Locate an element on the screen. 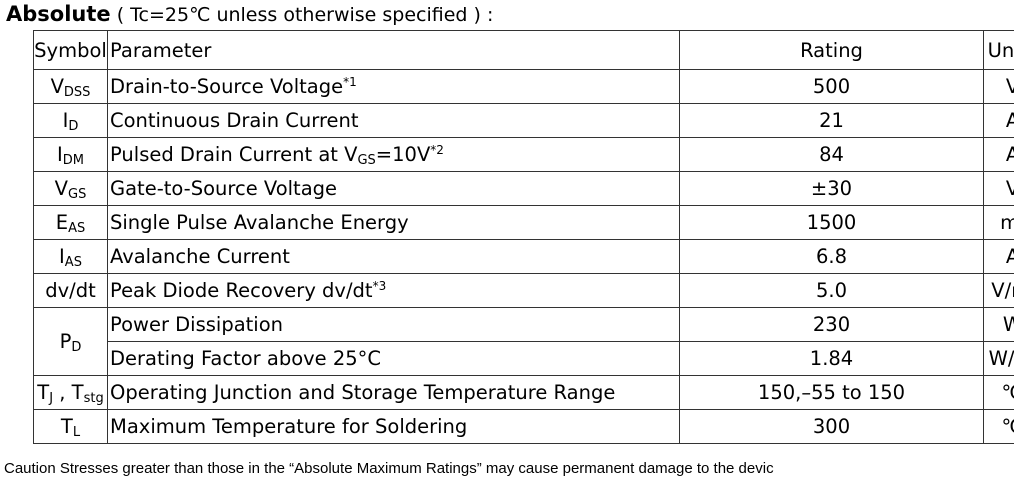 The image size is (1014, 484). symbol-cell: VDSS is located at coordinates (70, 86).